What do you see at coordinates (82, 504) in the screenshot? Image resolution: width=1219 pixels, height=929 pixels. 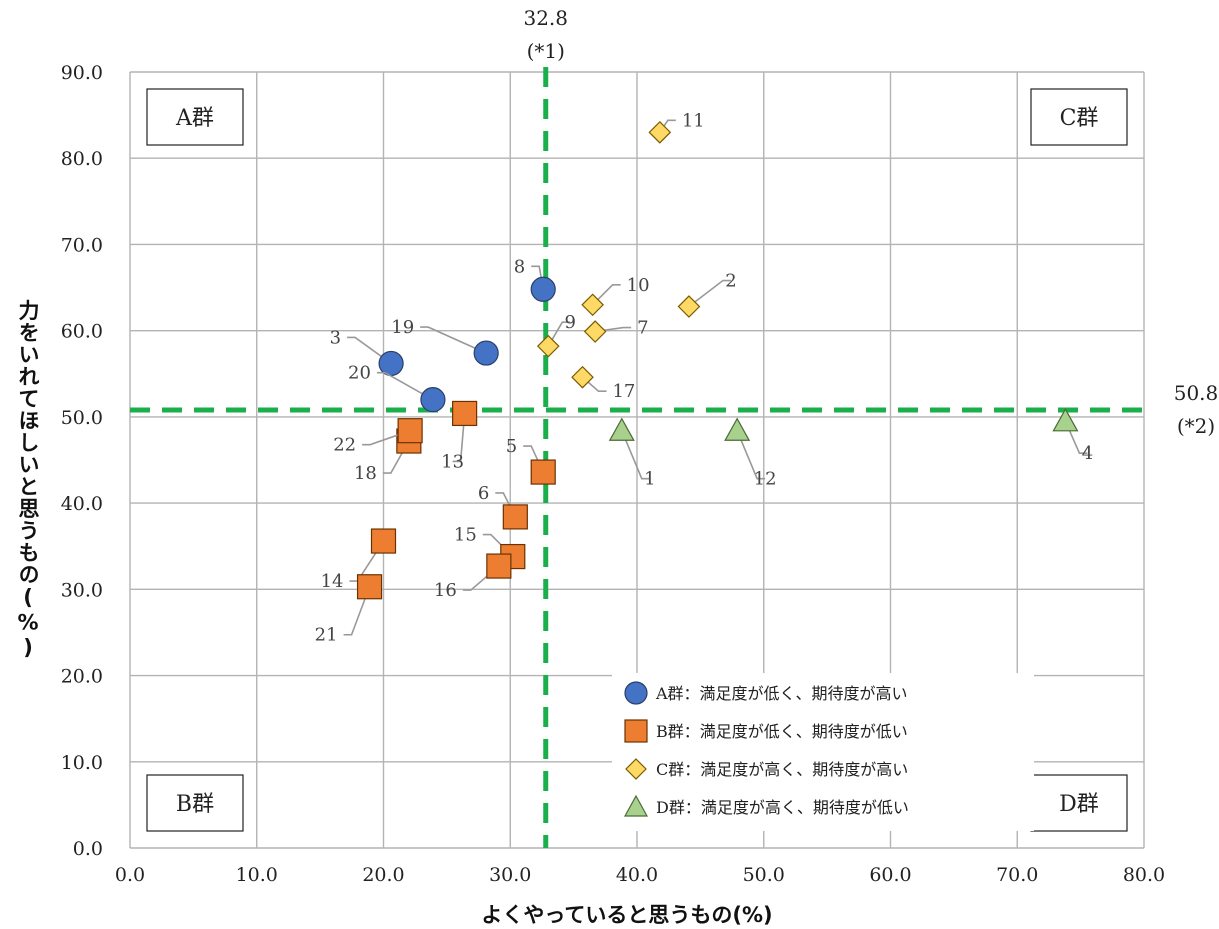 I see `y-tick-label: 40.0` at bounding box center [82, 504].